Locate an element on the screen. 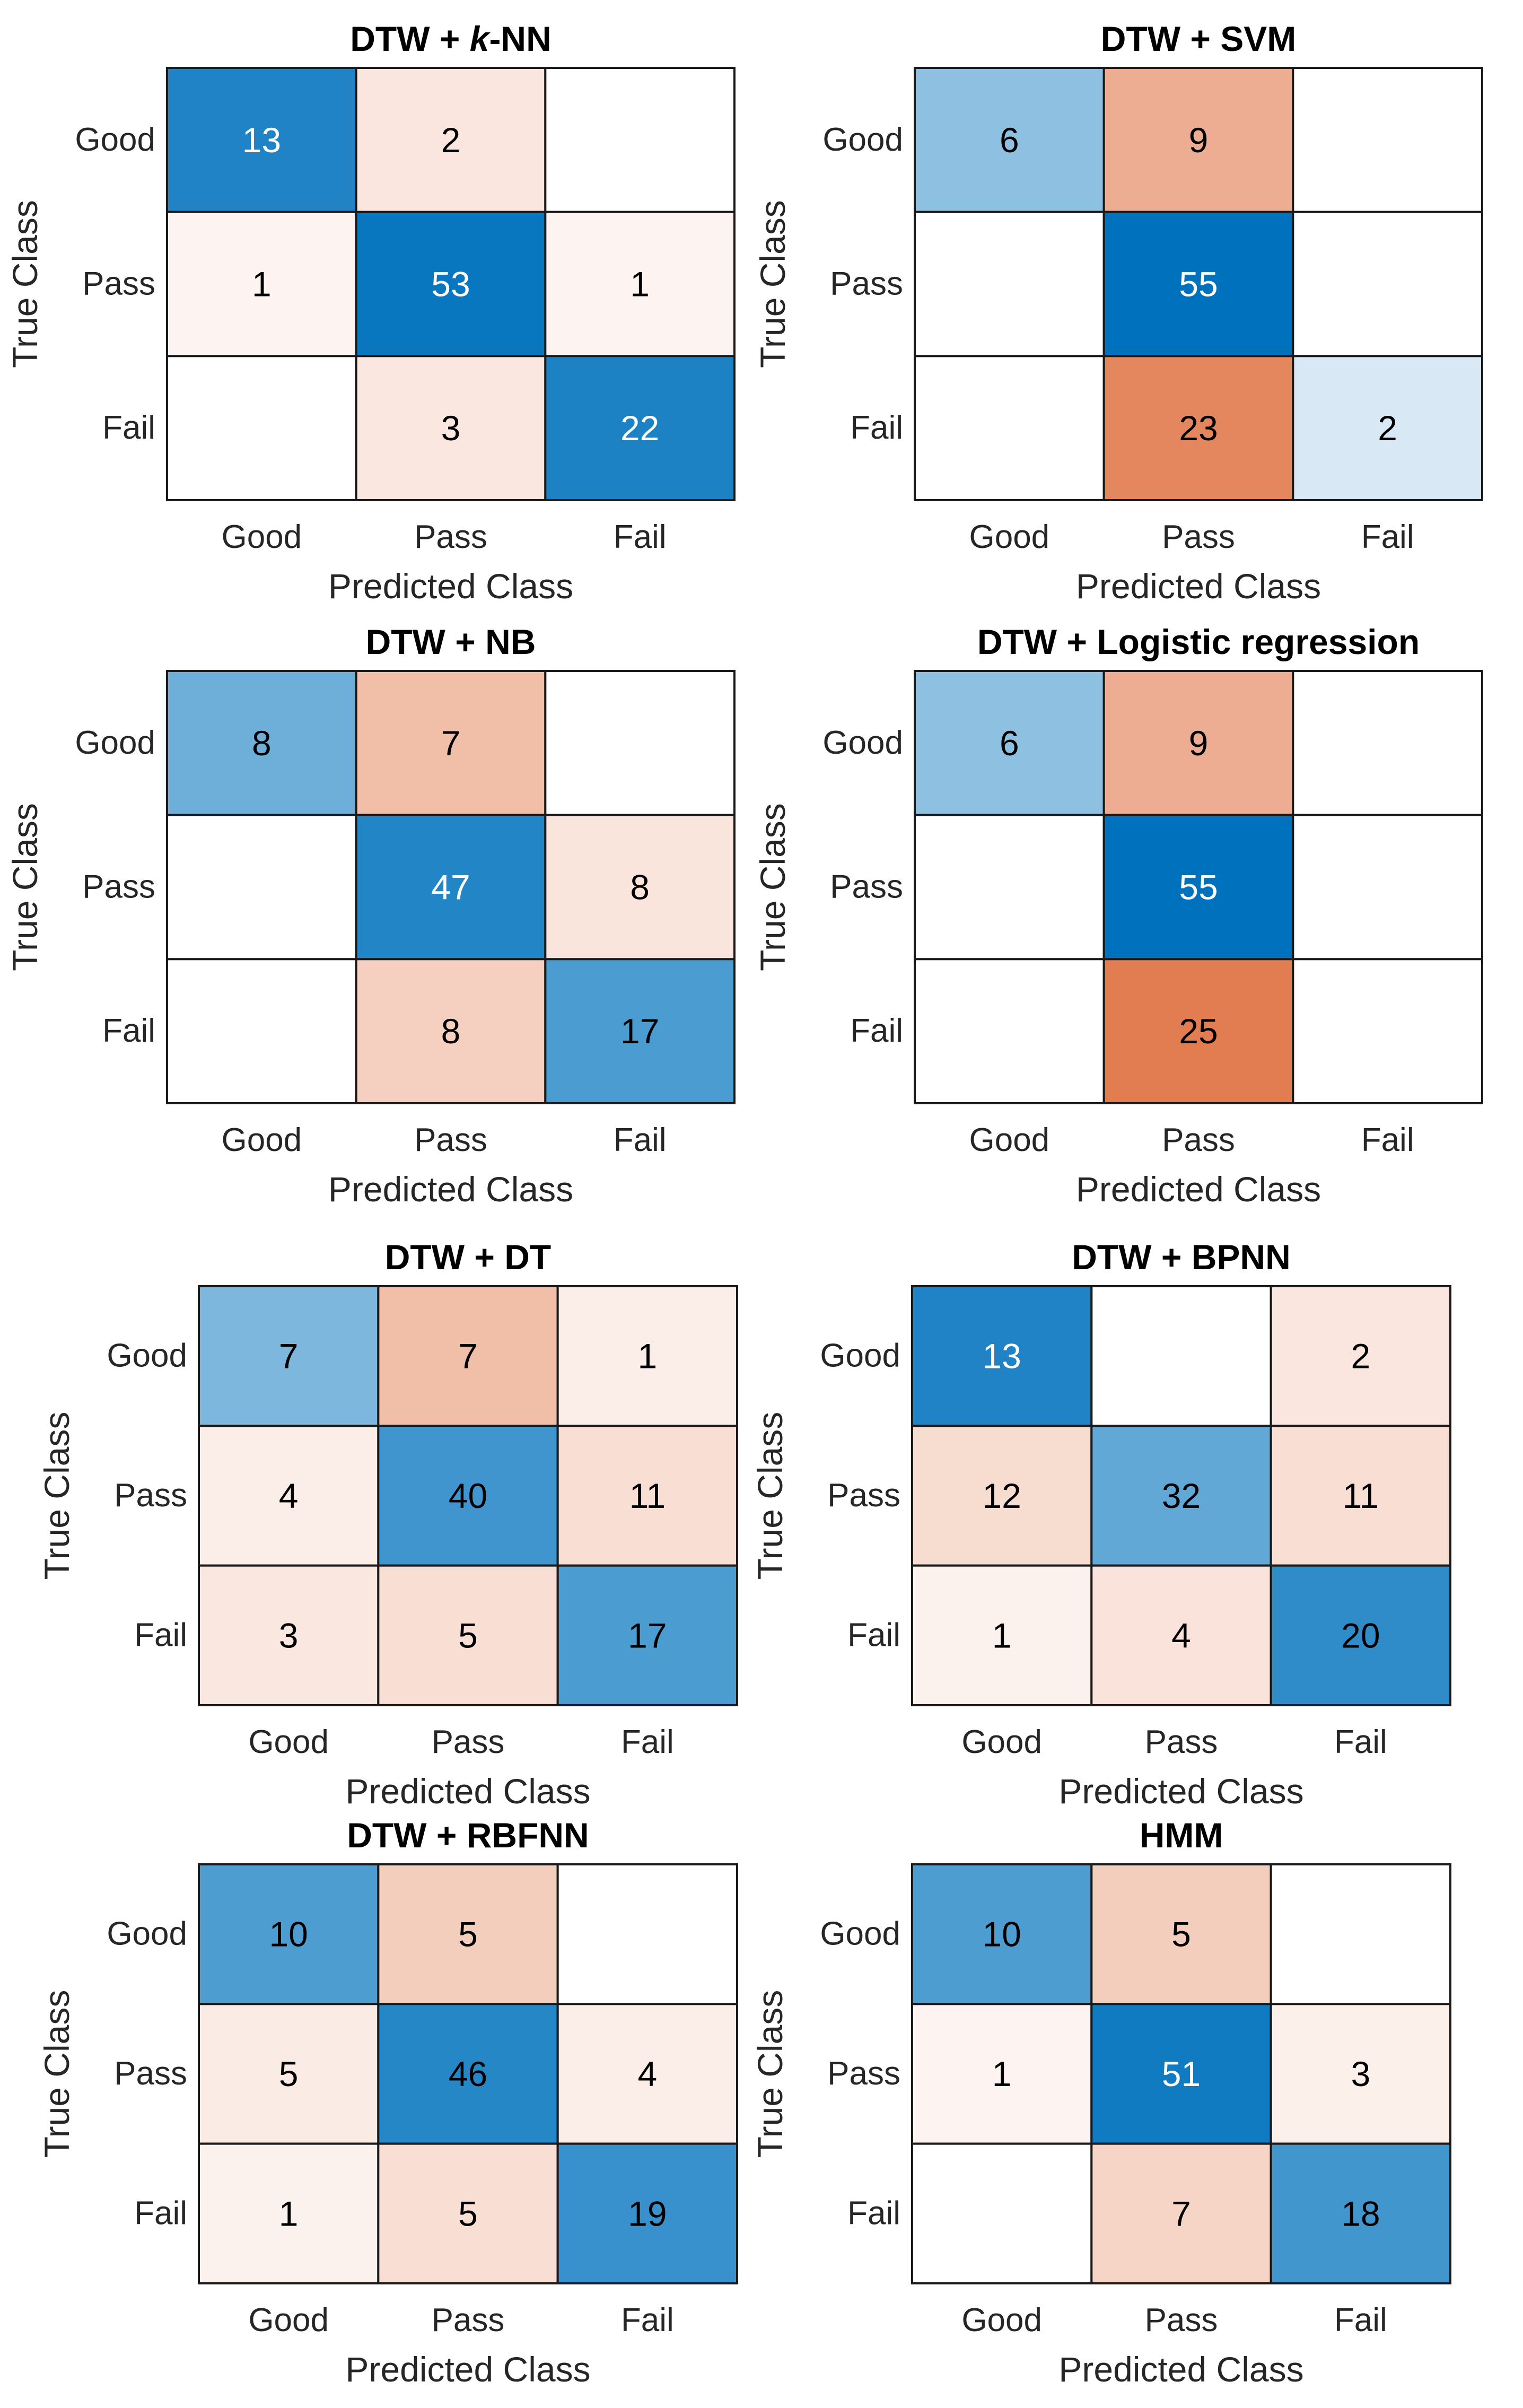 The image size is (1523, 2408). cell-value: 25 is located at coordinates (1199, 1031).